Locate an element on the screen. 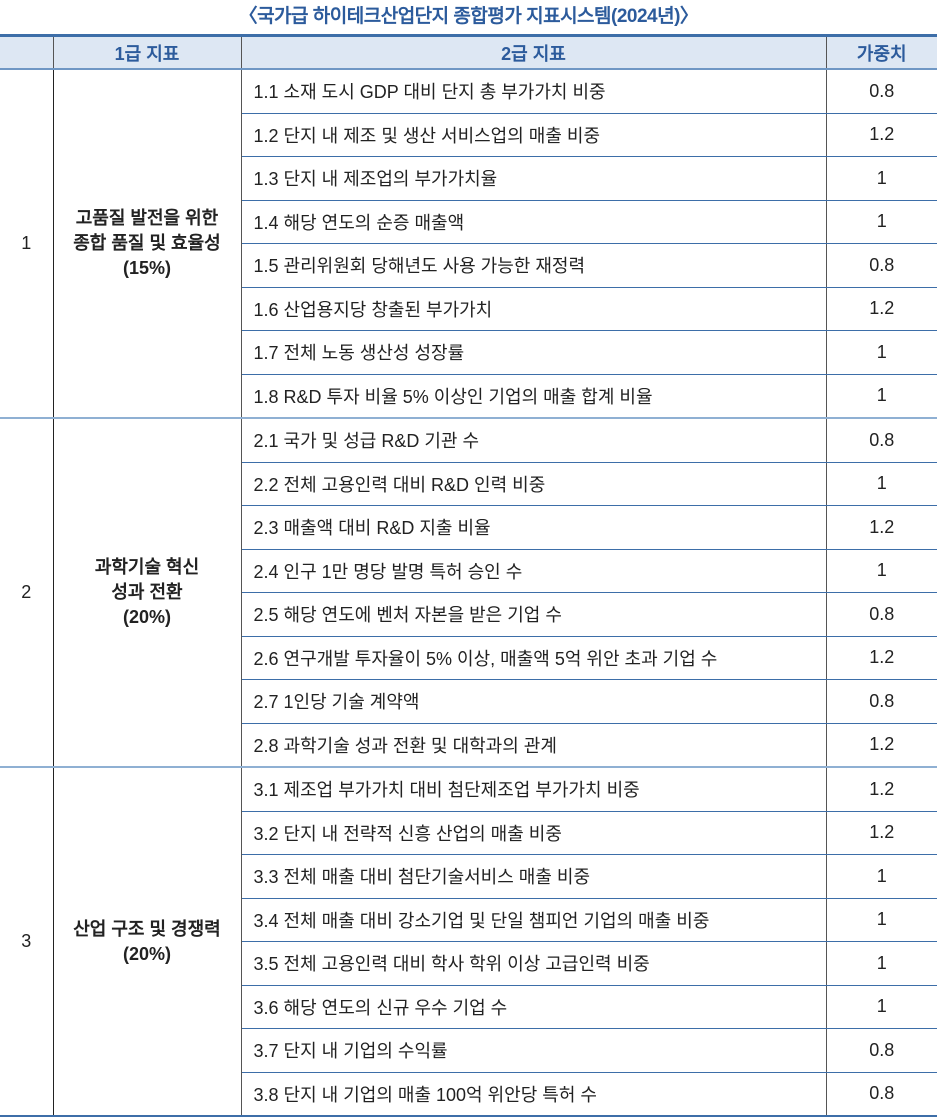  level2-indicator: 2.1 국가 및 성급 R&D 기관 수 is located at coordinates (533, 440).